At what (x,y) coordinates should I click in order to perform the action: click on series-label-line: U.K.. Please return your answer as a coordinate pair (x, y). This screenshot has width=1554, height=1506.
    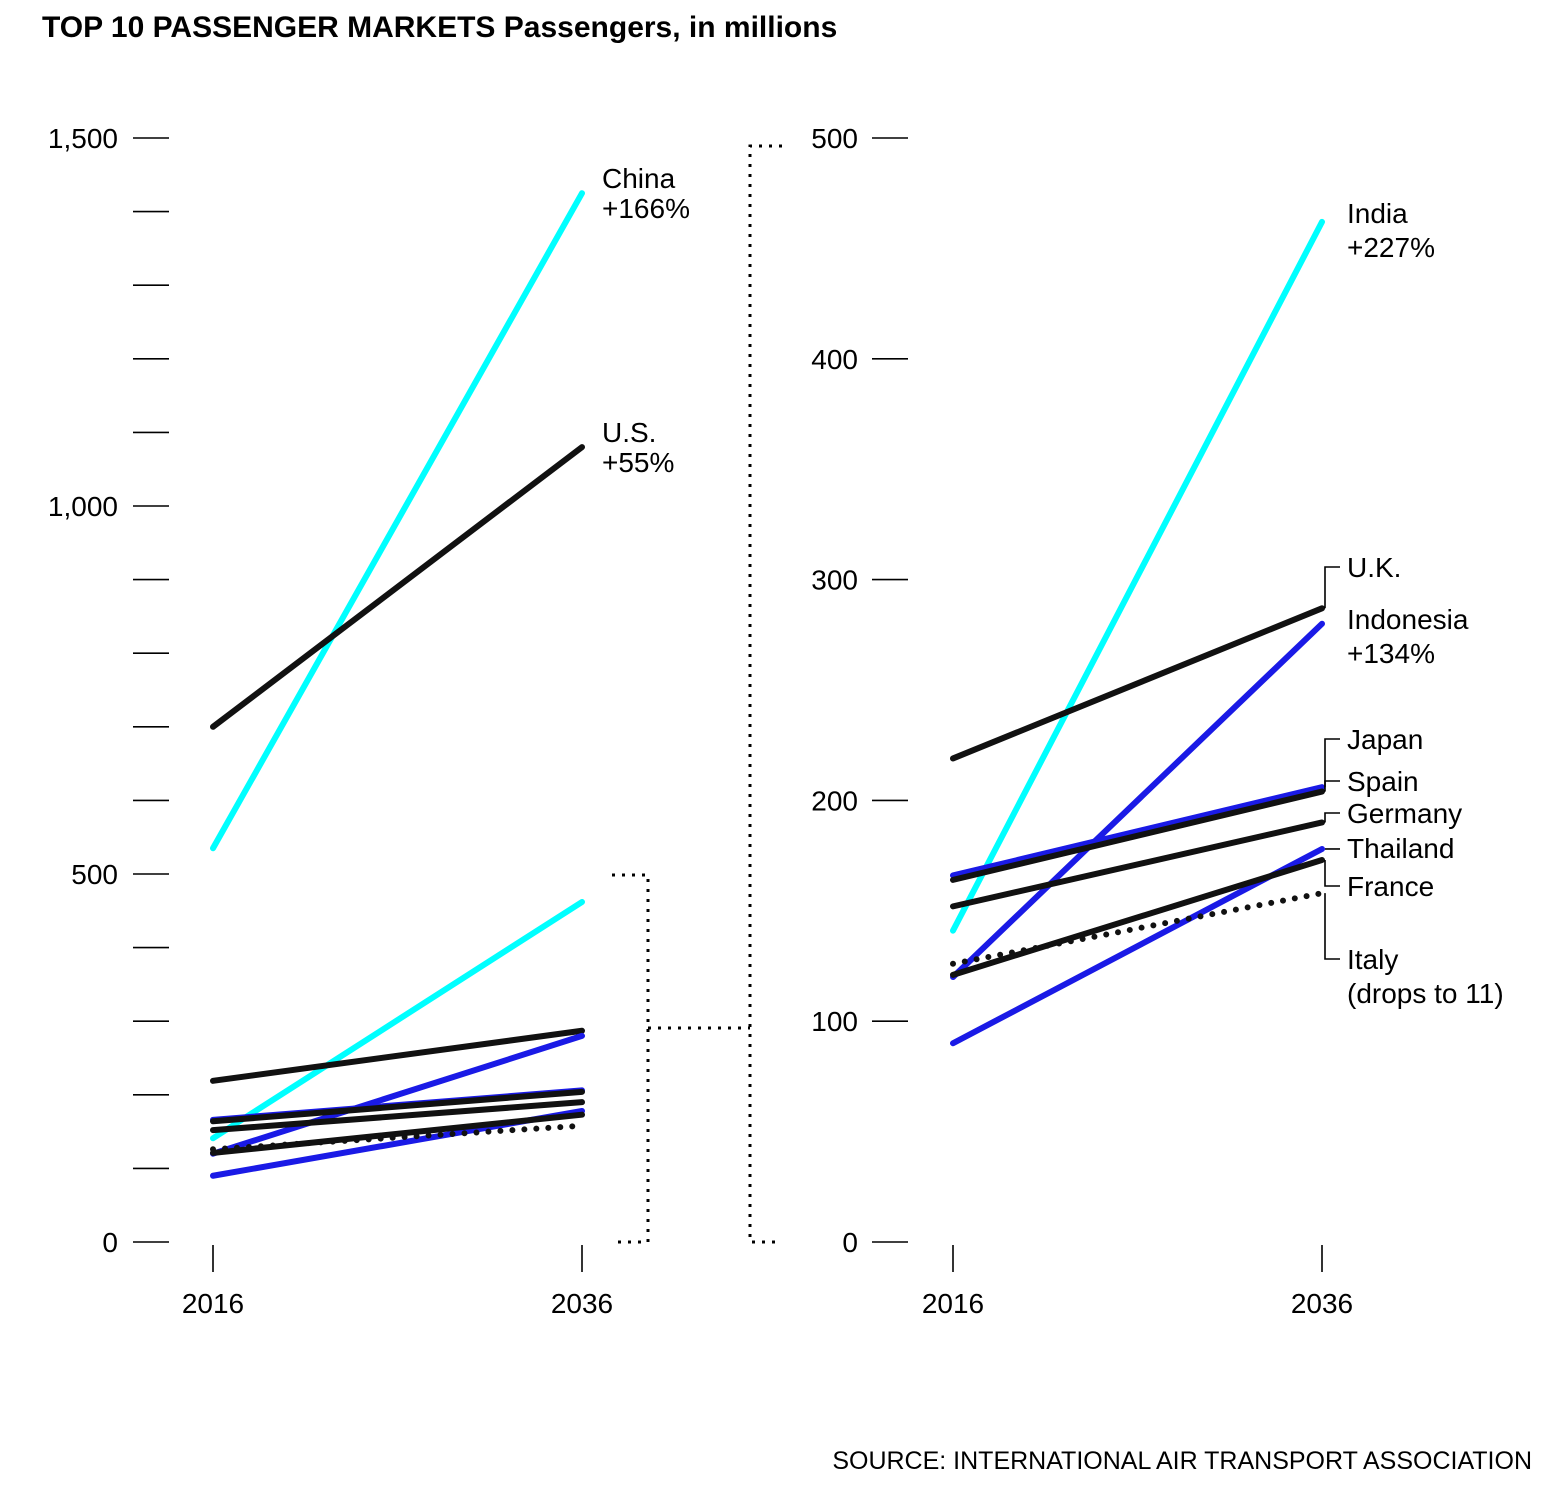
    Looking at the image, I should click on (1374, 567).